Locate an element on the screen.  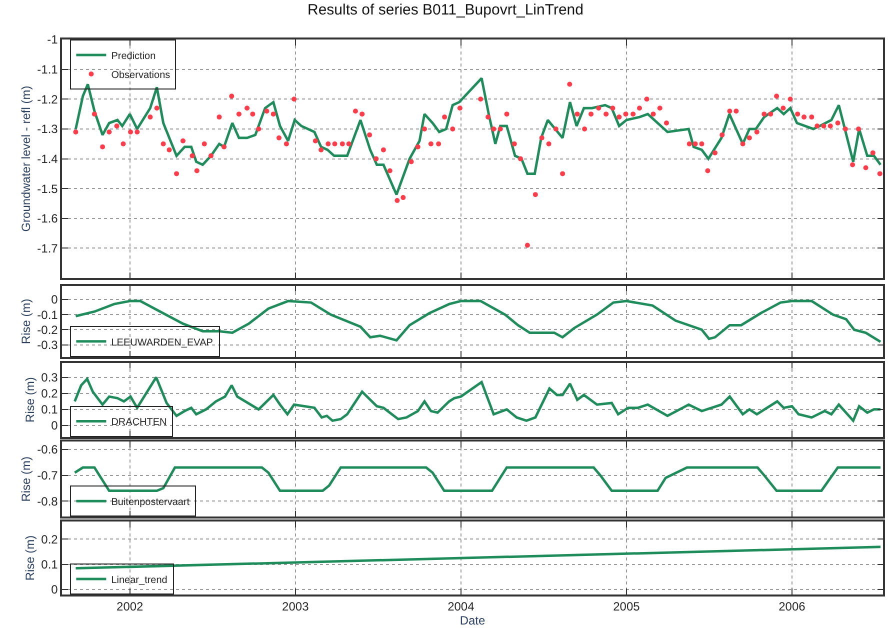
x-tick-label: 2004 is located at coordinates (461, 607).